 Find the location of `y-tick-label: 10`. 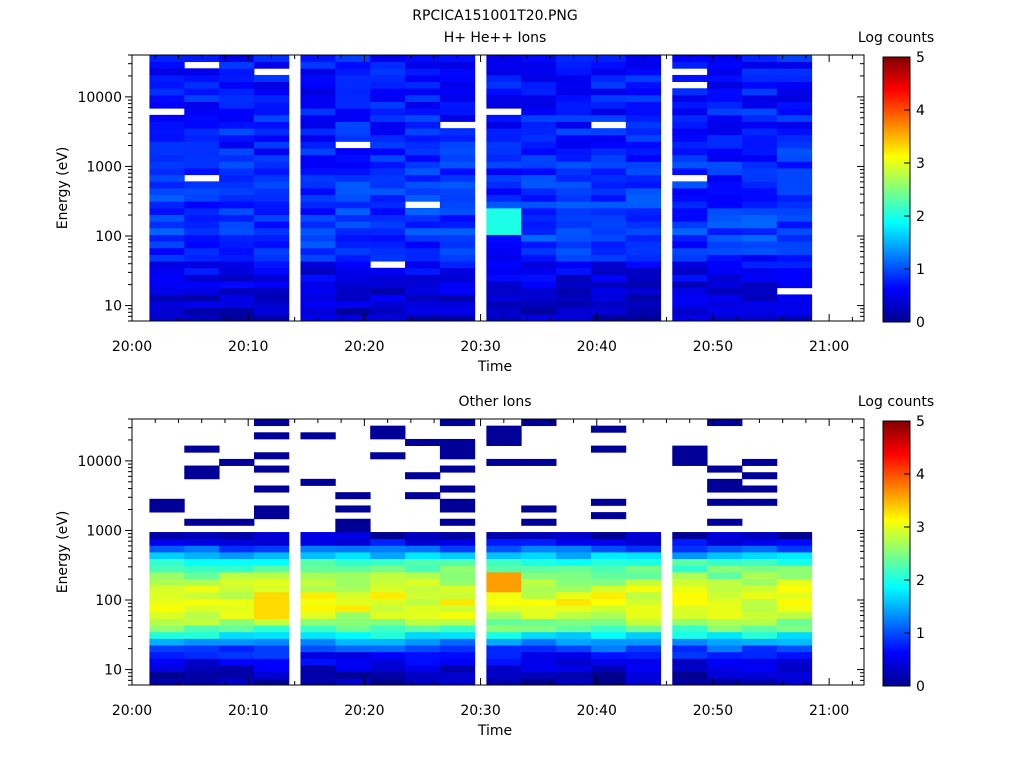

y-tick-label: 10 is located at coordinates (113, 307).